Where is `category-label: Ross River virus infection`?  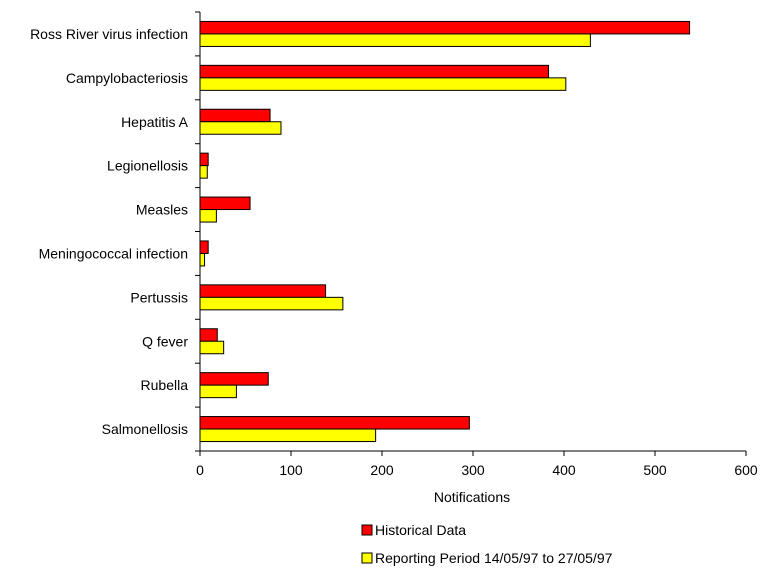
category-label: Ross River virus infection is located at coordinates (109, 34).